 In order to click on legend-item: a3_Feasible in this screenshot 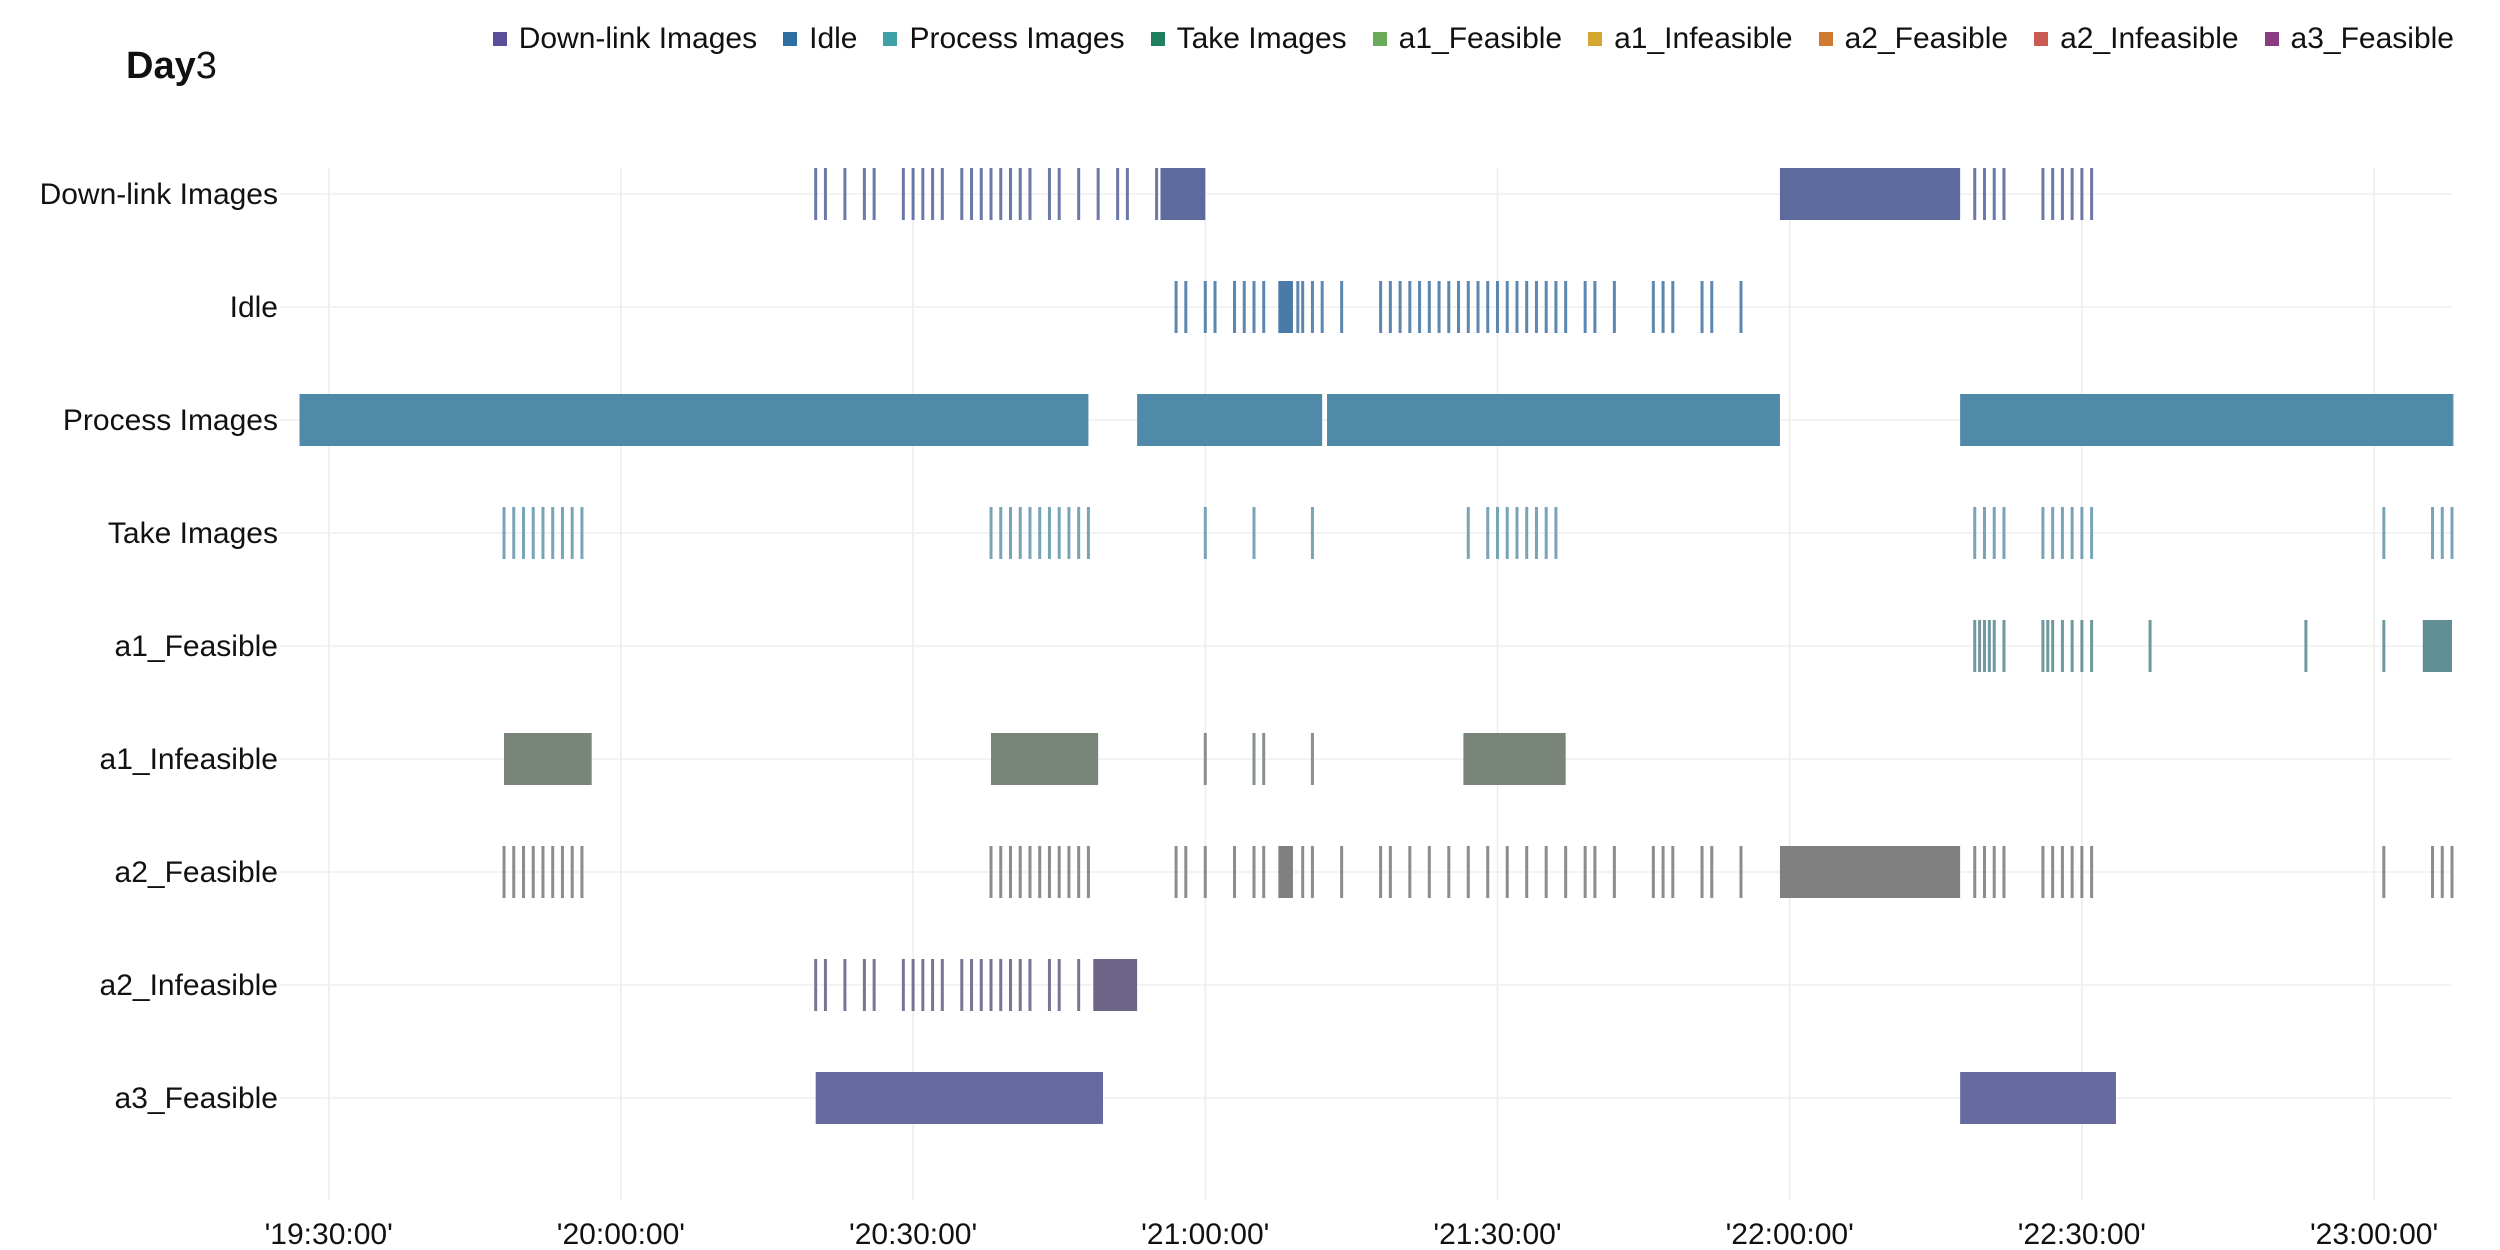, I will do `click(2359, 39)`.